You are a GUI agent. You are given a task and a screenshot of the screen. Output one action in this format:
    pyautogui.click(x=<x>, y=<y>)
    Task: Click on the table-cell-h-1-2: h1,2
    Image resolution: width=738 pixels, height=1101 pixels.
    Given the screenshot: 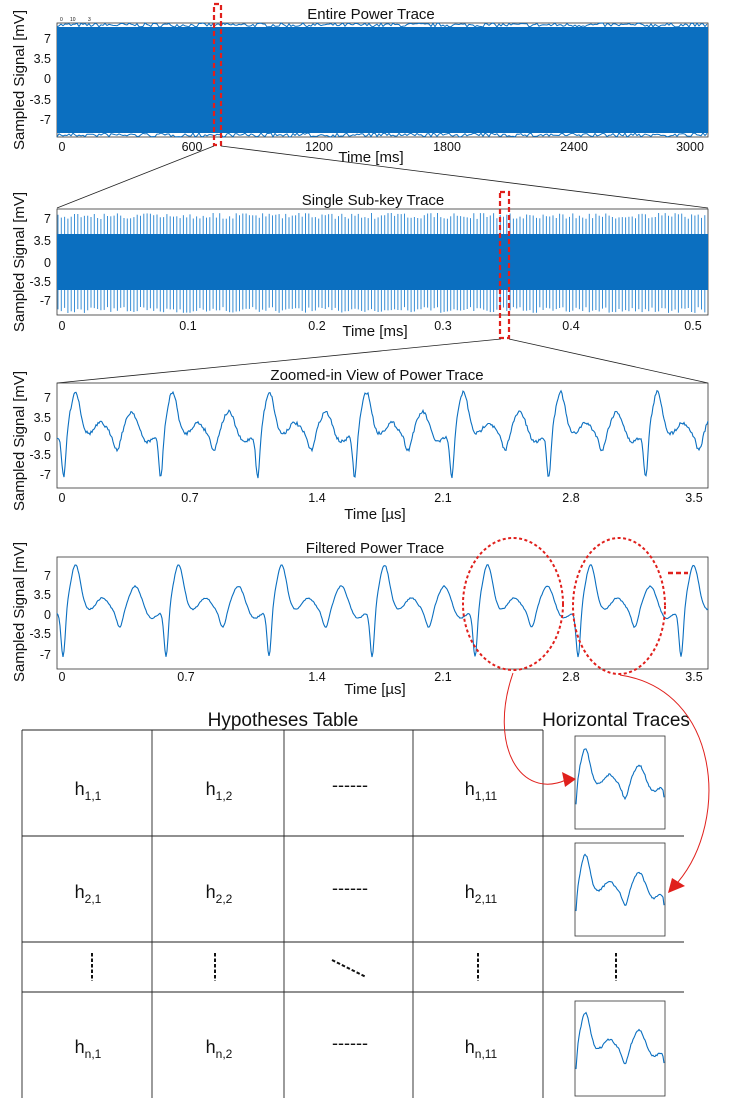 What is the action you would take?
    pyautogui.click(x=219, y=791)
    